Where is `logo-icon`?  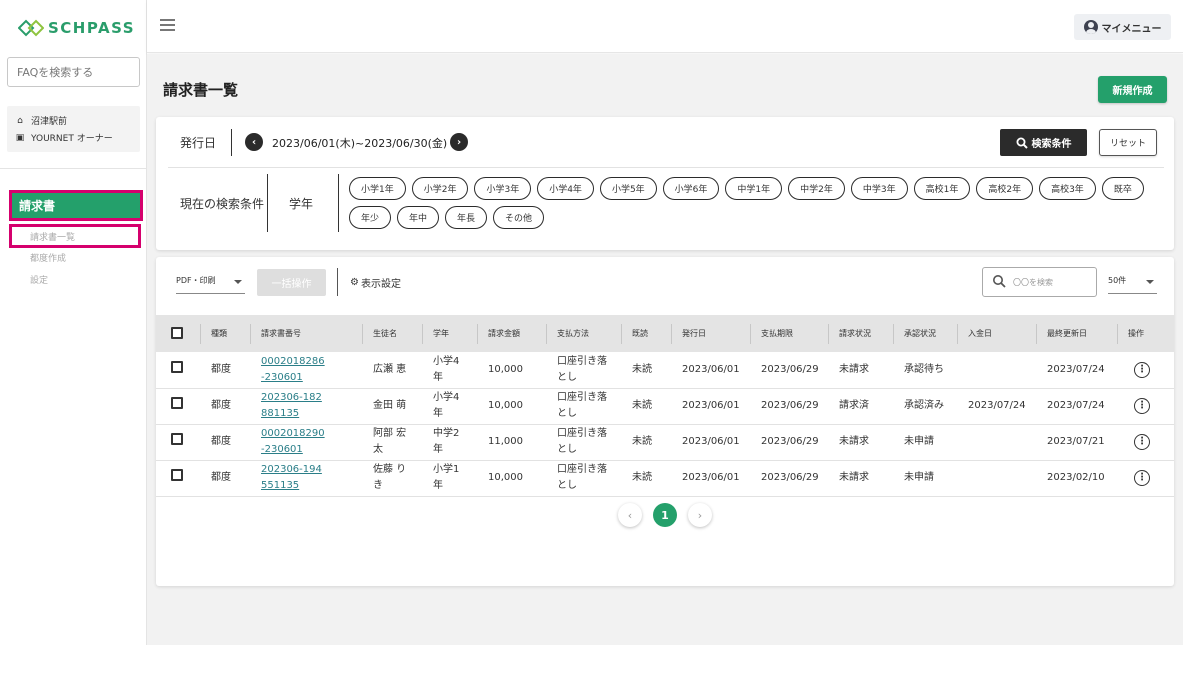 logo-icon is located at coordinates (31, 28).